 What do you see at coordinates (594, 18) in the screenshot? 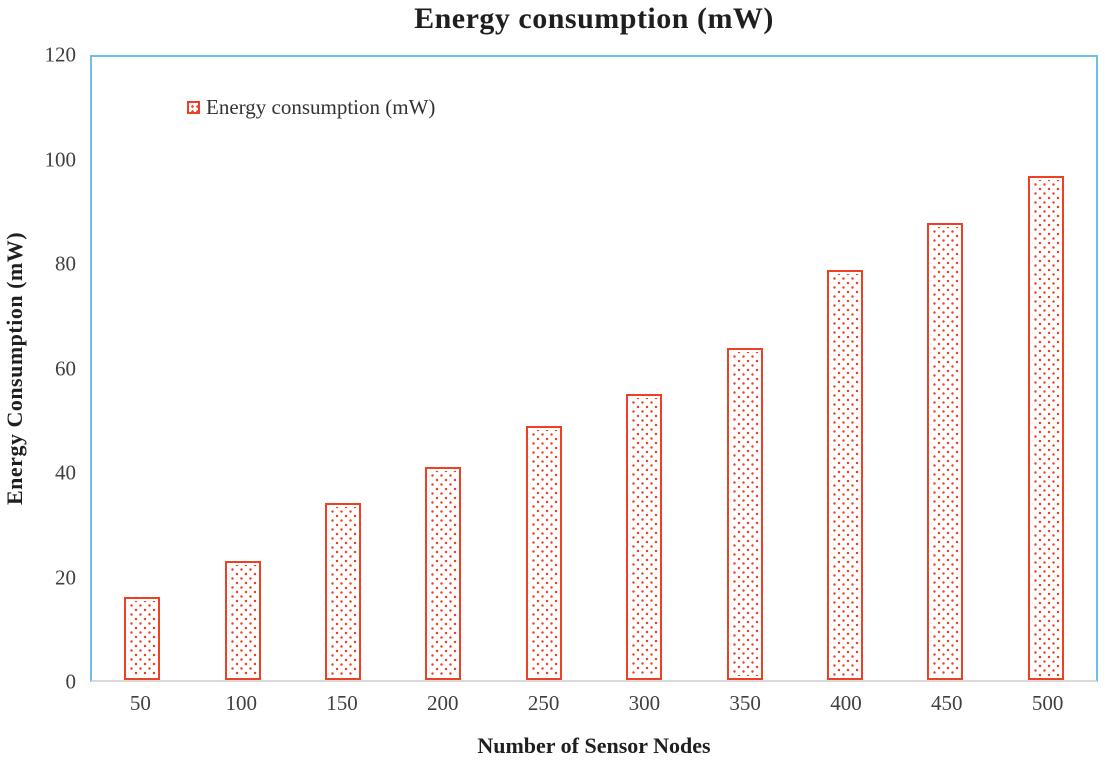
I see `chart-title: Energy consumption (mW)` at bounding box center [594, 18].